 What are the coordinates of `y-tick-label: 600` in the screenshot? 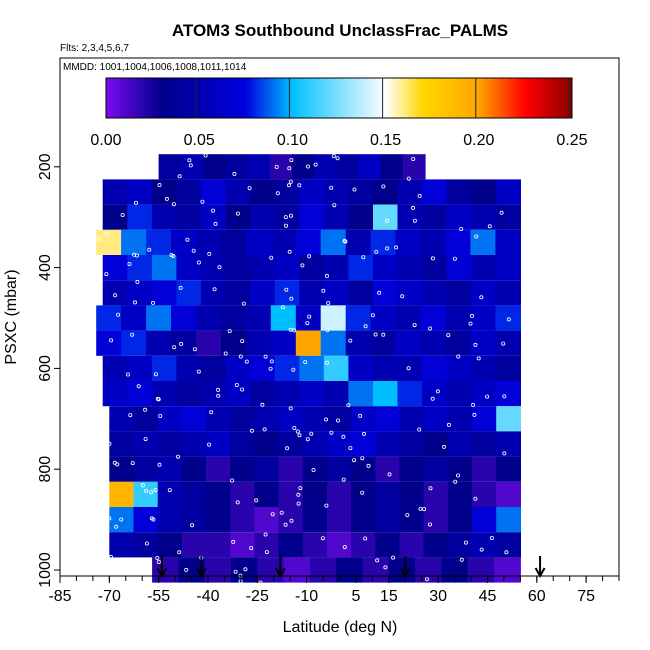 It's located at (45, 368).